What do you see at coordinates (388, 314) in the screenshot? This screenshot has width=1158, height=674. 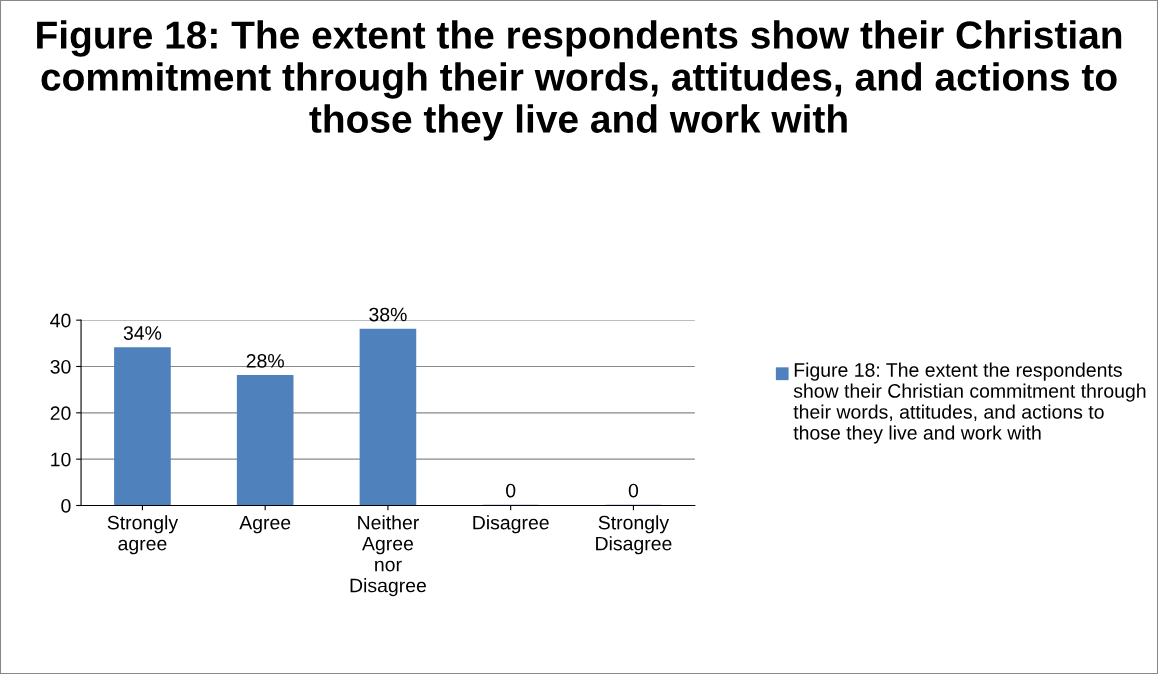 I see `data-label: 38%` at bounding box center [388, 314].